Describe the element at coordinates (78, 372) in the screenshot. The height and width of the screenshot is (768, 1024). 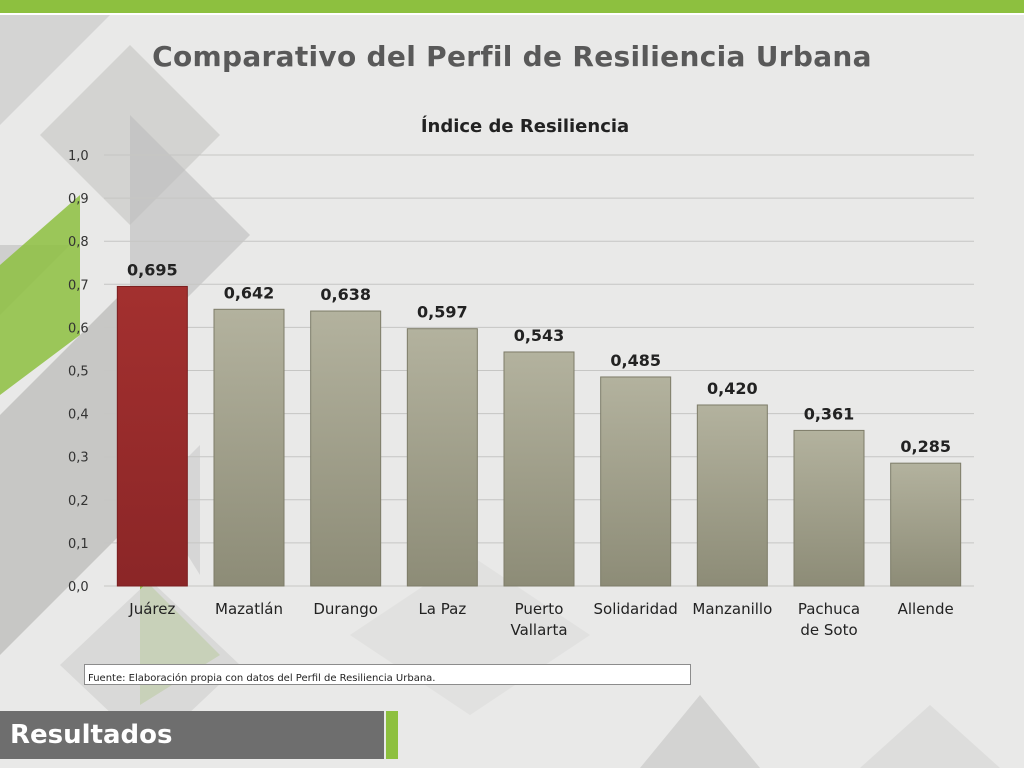
I see `y-tick-label: 0,5` at that location.